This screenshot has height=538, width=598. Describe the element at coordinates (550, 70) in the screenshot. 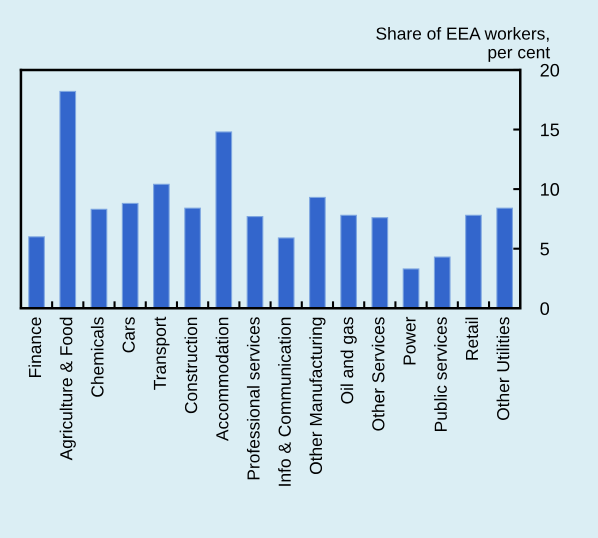

I see `y-tick-label: 20` at that location.